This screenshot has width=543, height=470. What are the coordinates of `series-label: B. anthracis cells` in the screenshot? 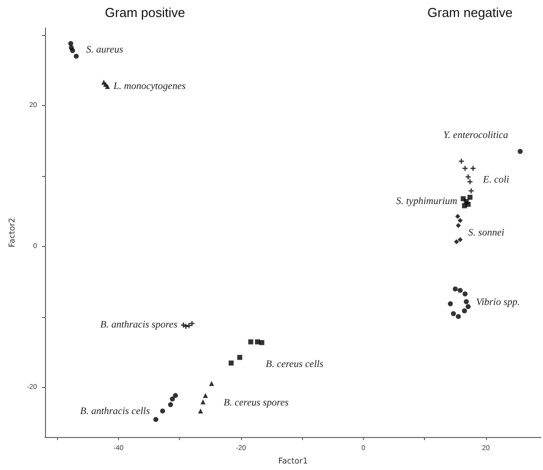 It's located at (115, 411).